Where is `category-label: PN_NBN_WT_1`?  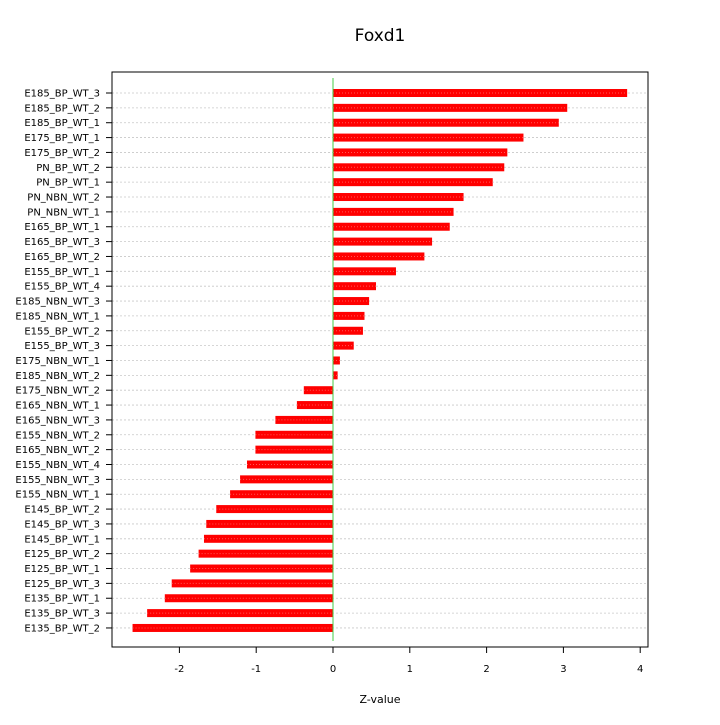 category-label: PN_NBN_WT_1 is located at coordinates (63, 212).